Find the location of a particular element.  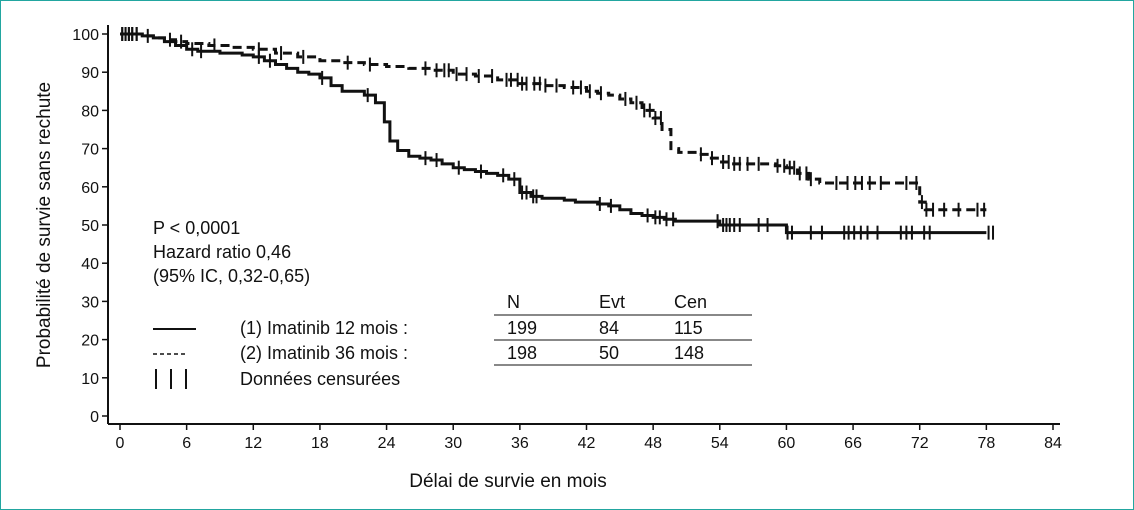

legend-label-36-mois: (2) Imatinib 36 mois : is located at coordinates (324, 353).